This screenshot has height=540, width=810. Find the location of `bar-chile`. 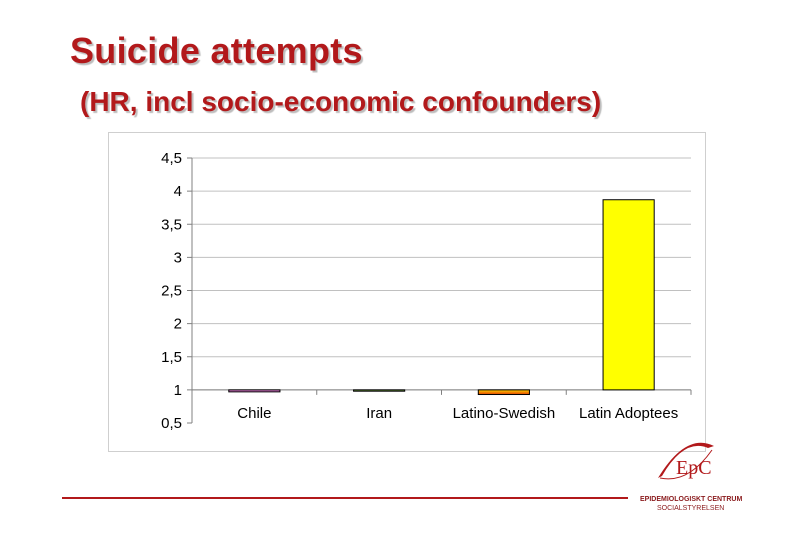

bar-chile is located at coordinates (254, 391).